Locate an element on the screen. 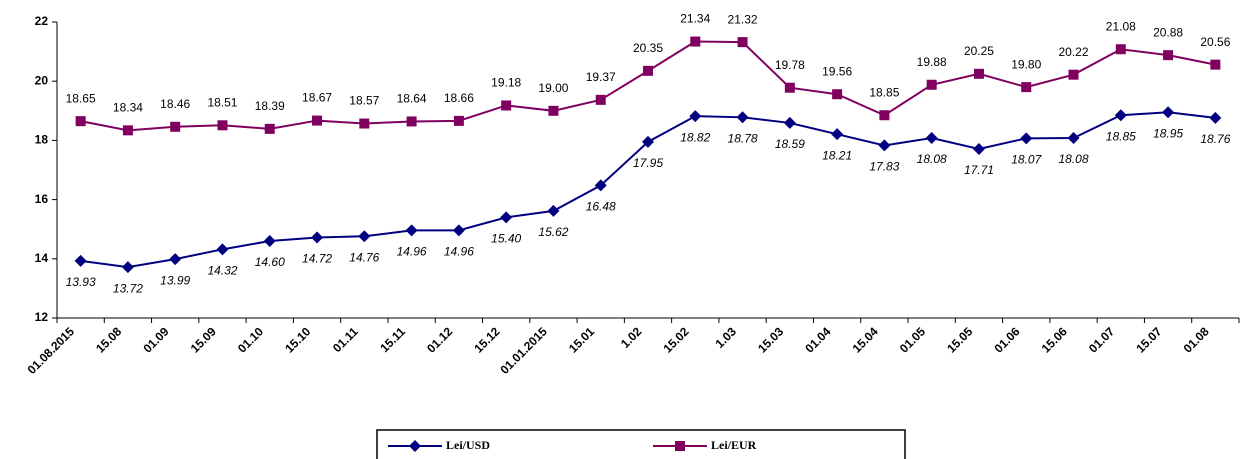  value-label: 18.76 is located at coordinates (1215, 139).